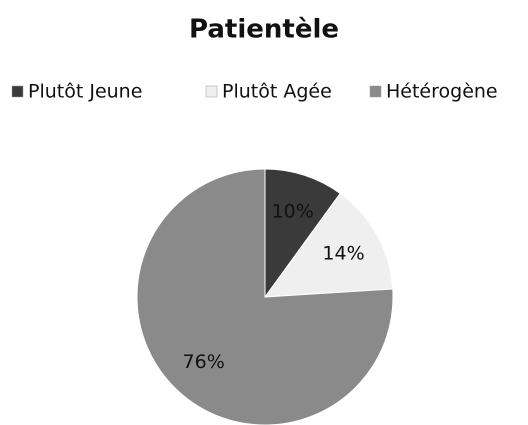 The width and height of the screenshot is (528, 425). I want to click on data-label: 14%, so click(343, 253).